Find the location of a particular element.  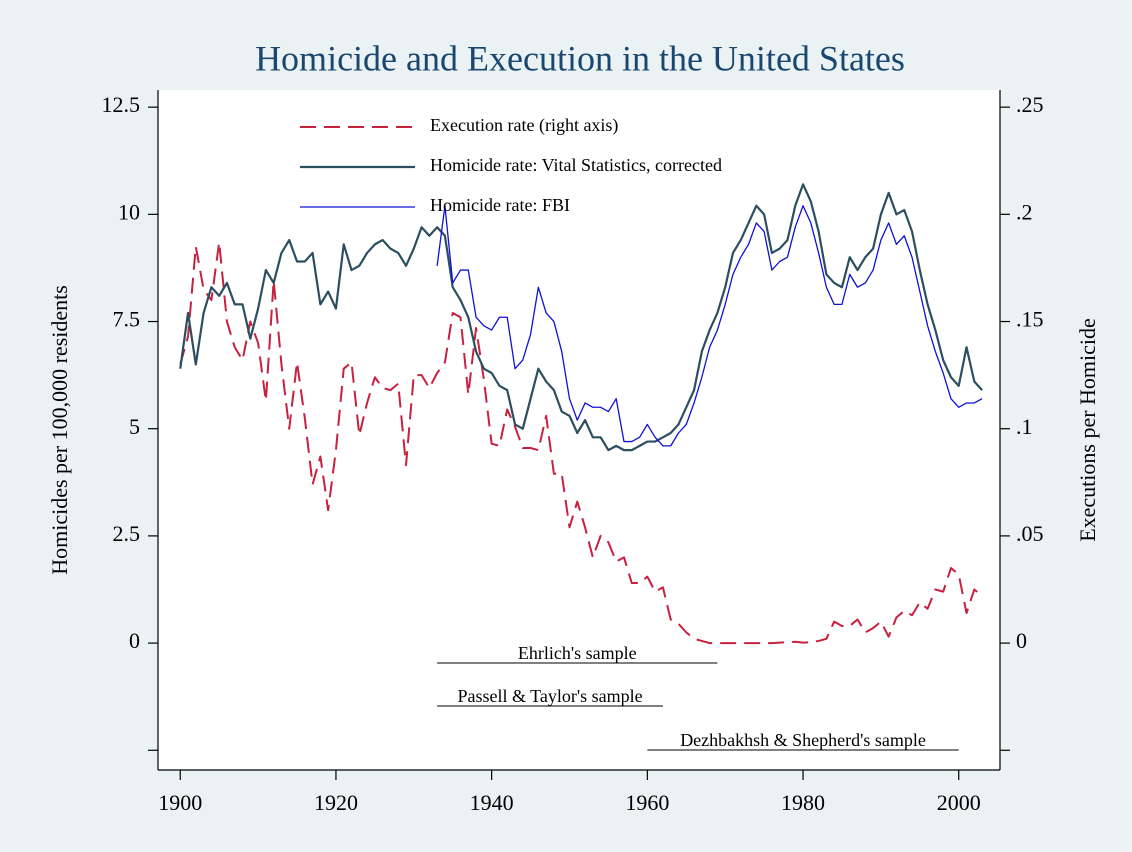

series-line is located at coordinates (709, 326).